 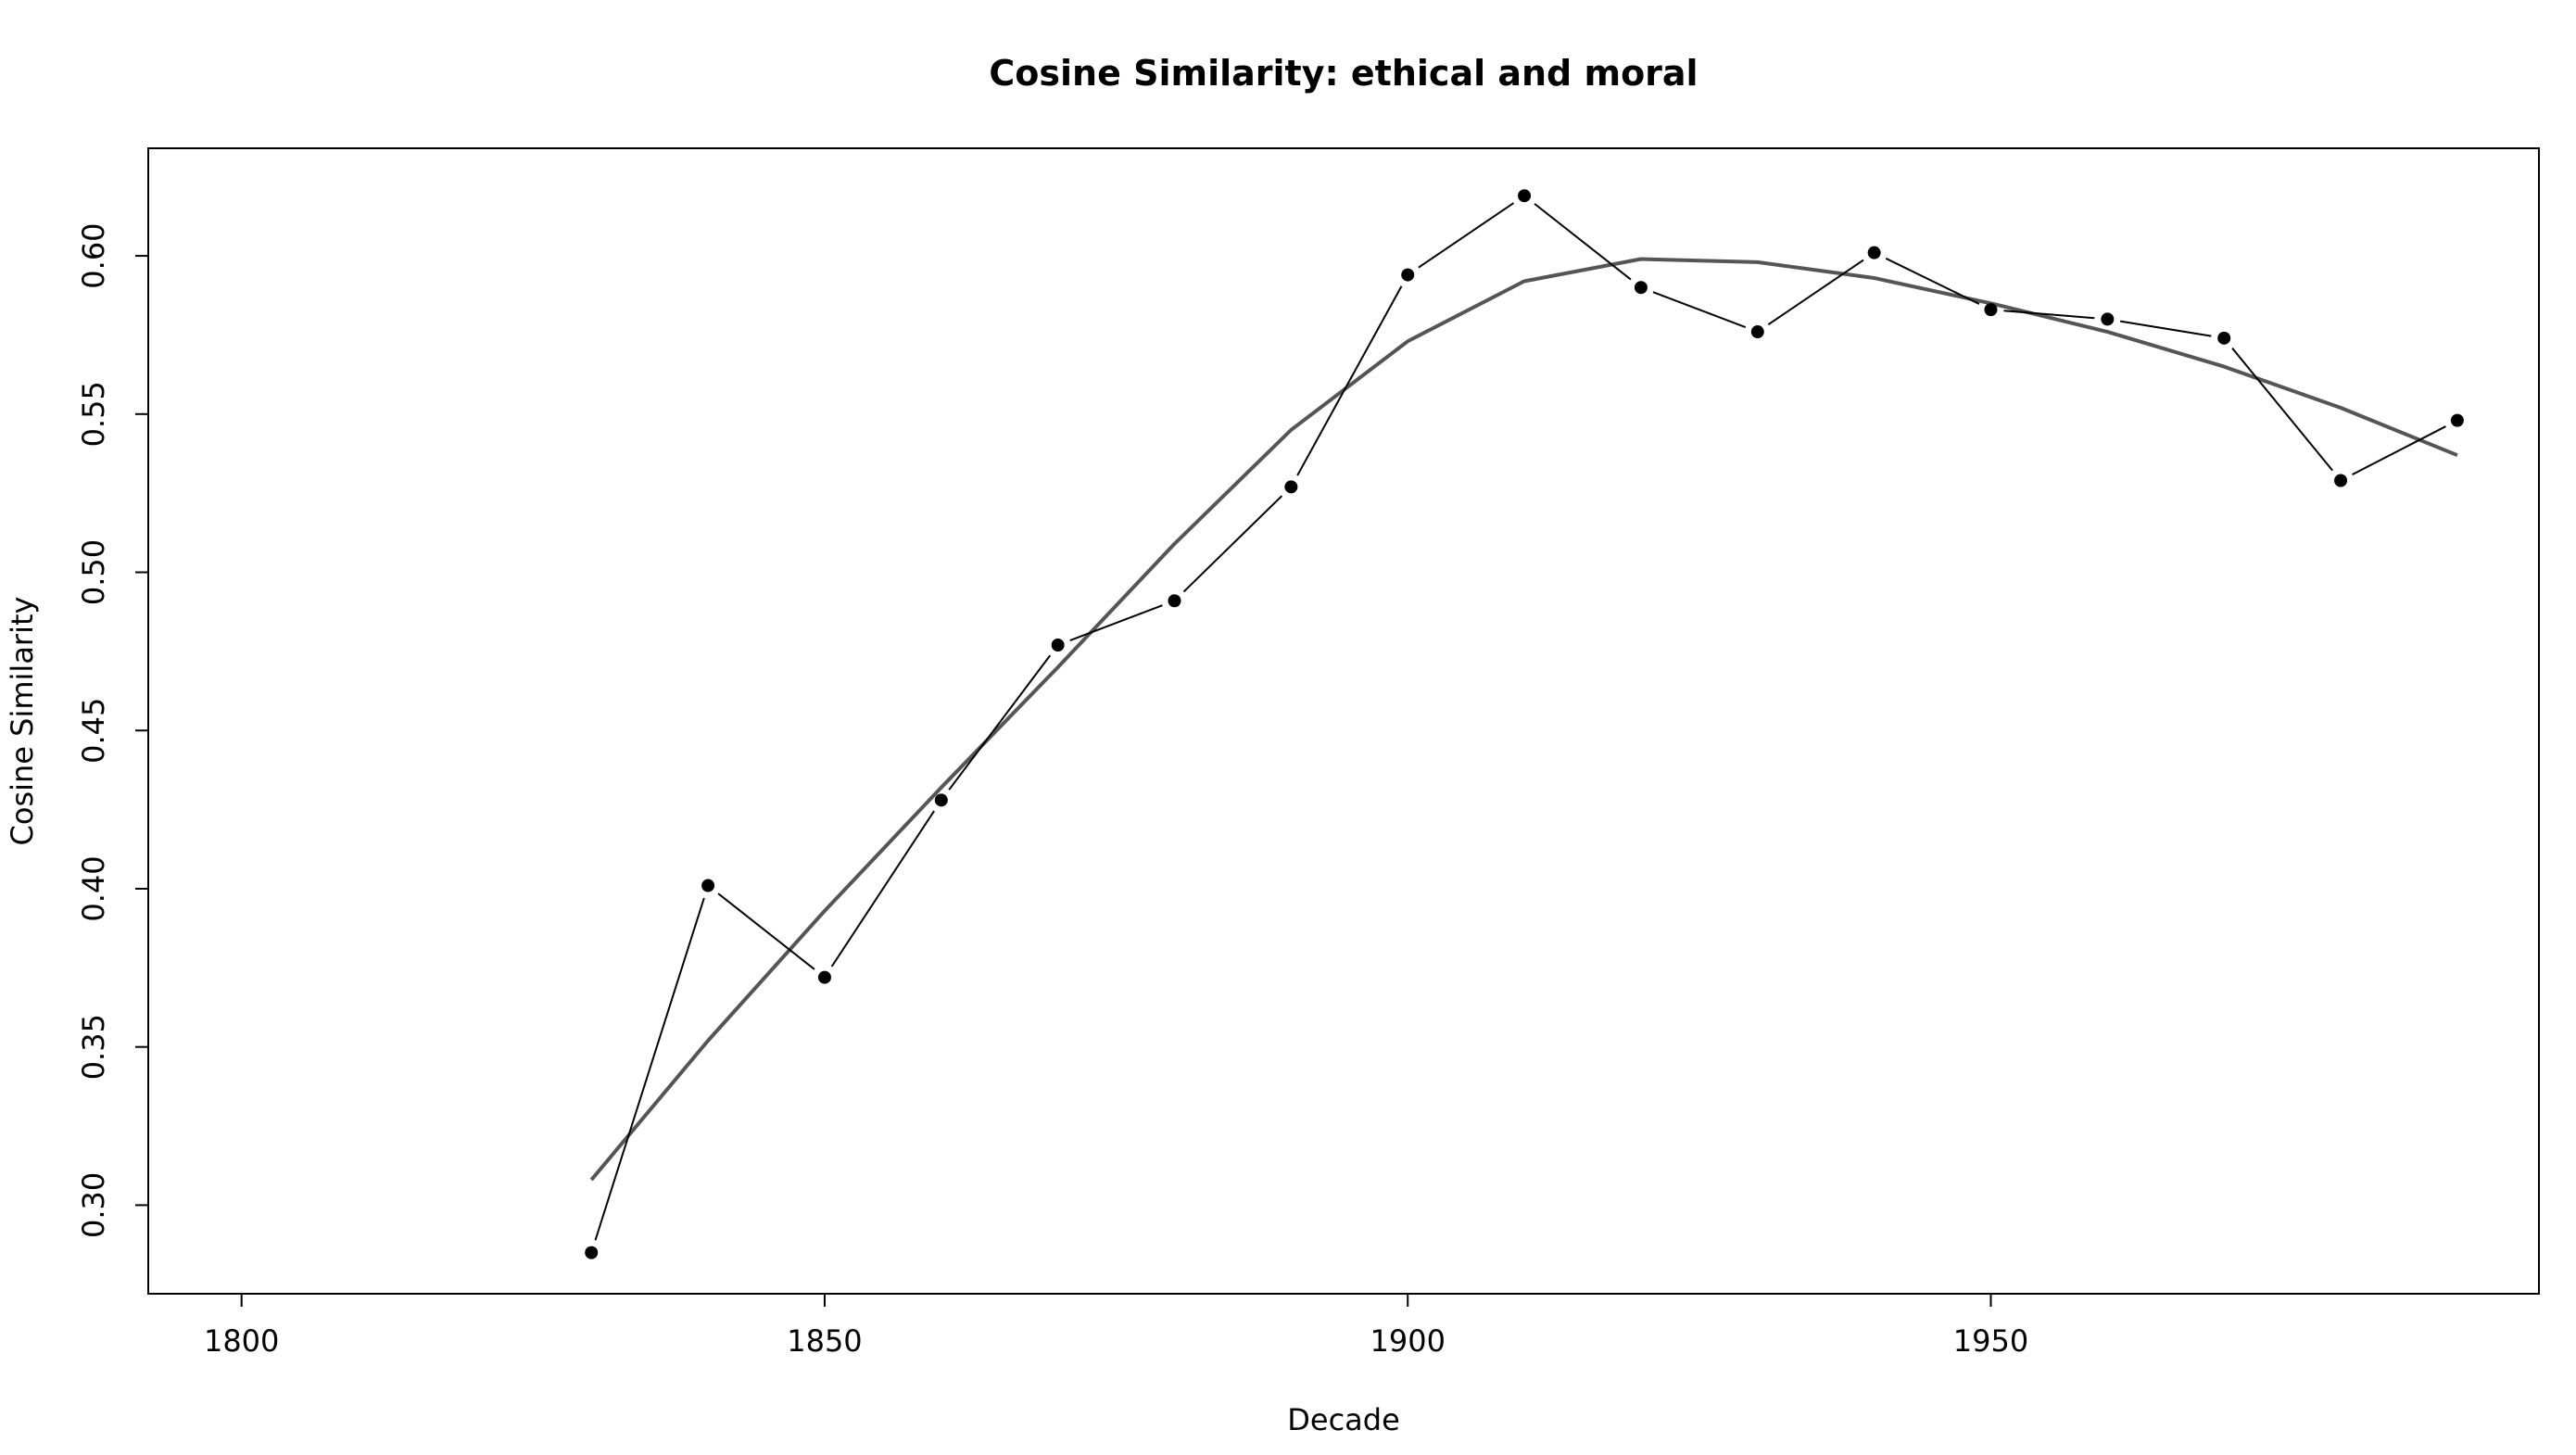 What do you see at coordinates (93, 731) in the screenshot?
I see `y-tick-label: 0.45` at bounding box center [93, 731].